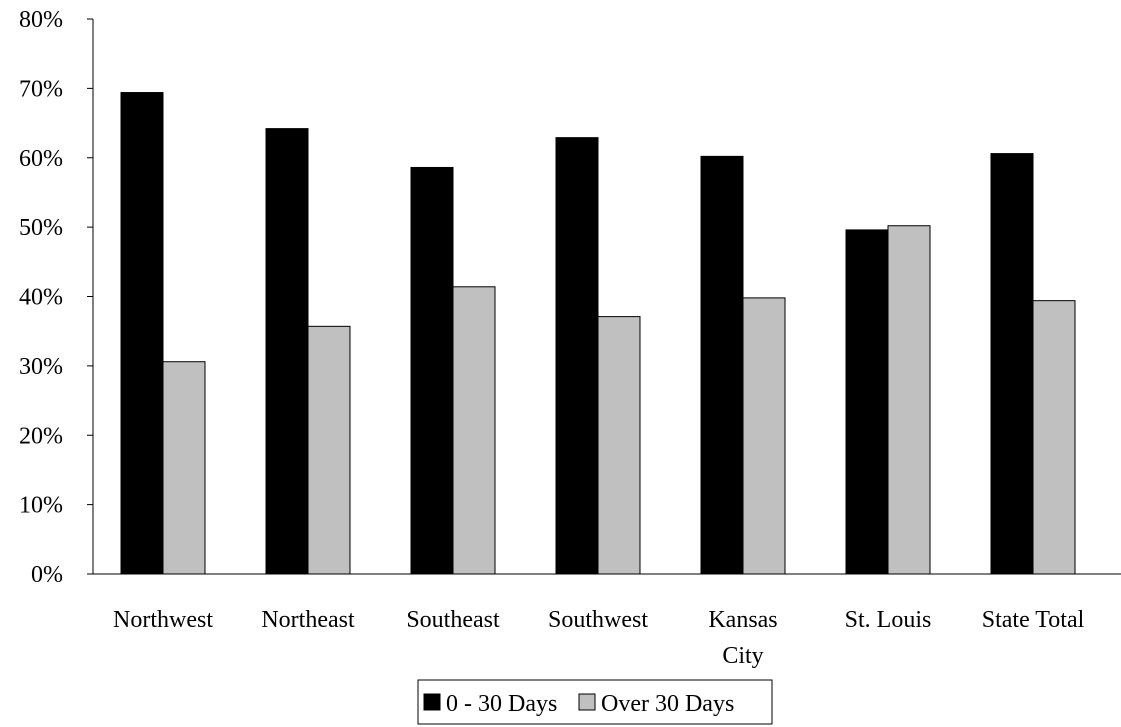  Describe the element at coordinates (47, 575) in the screenshot. I see `y-tick-label: 0%` at that location.